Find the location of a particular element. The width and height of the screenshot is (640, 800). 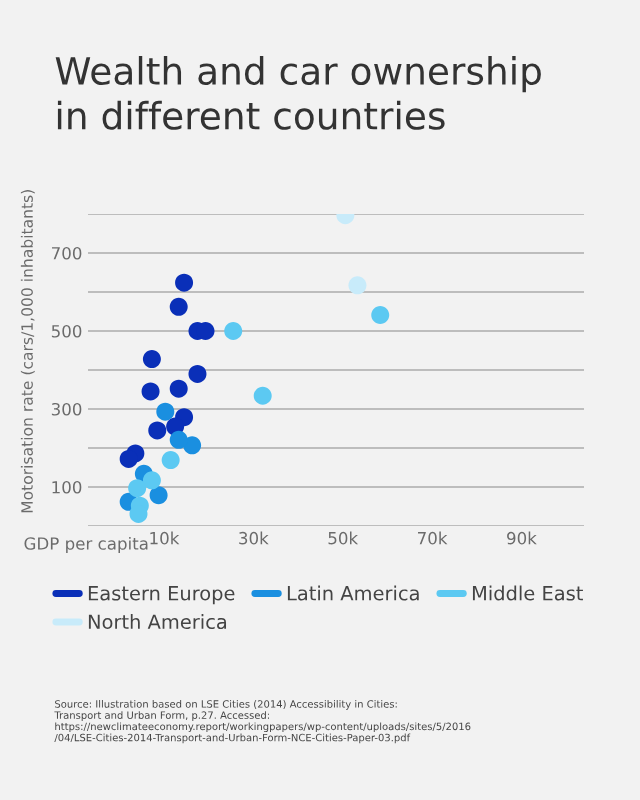

legend-label: Eastern Europe is located at coordinates (161, 595).